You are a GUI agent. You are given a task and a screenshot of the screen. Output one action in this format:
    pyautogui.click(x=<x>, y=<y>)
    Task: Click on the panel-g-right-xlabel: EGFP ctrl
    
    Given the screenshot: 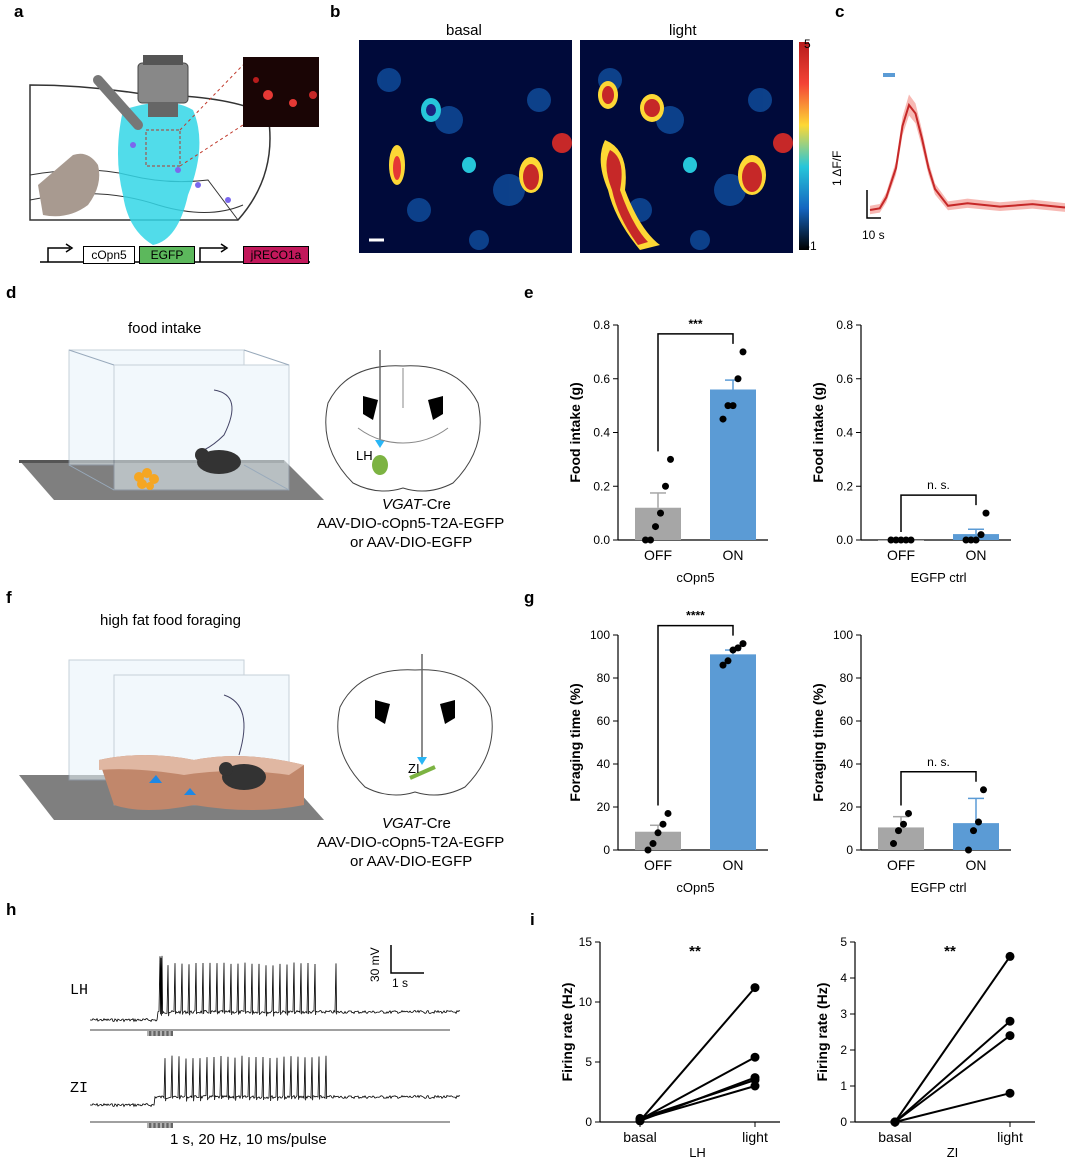 What is the action you would take?
    pyautogui.click(x=938, y=887)
    